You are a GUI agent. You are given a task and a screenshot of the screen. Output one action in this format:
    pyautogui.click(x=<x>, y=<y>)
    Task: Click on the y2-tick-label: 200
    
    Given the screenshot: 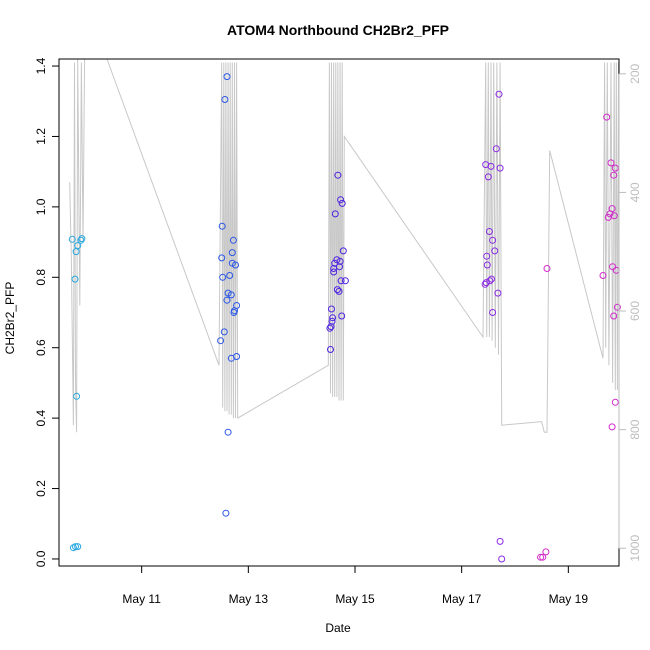 What is the action you would take?
    pyautogui.click(x=635, y=73)
    